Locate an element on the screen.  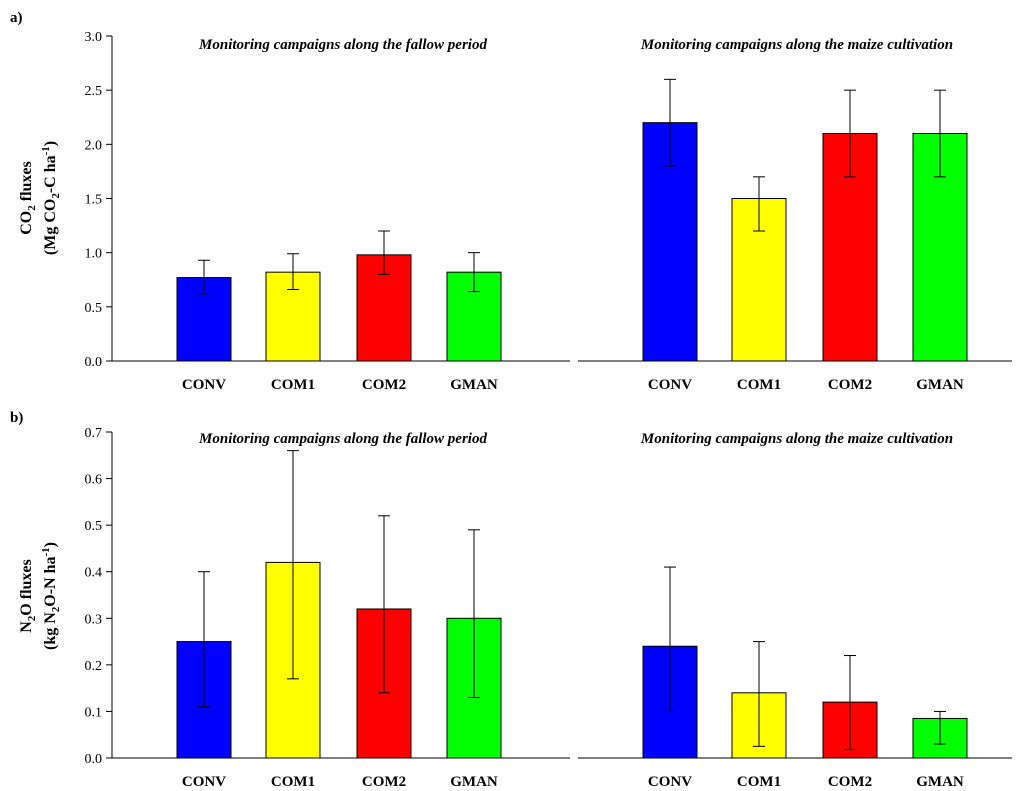
y-axis-label-b: N2O fluxes (kg N2O-N ha-1) is located at coordinates (40, 596).